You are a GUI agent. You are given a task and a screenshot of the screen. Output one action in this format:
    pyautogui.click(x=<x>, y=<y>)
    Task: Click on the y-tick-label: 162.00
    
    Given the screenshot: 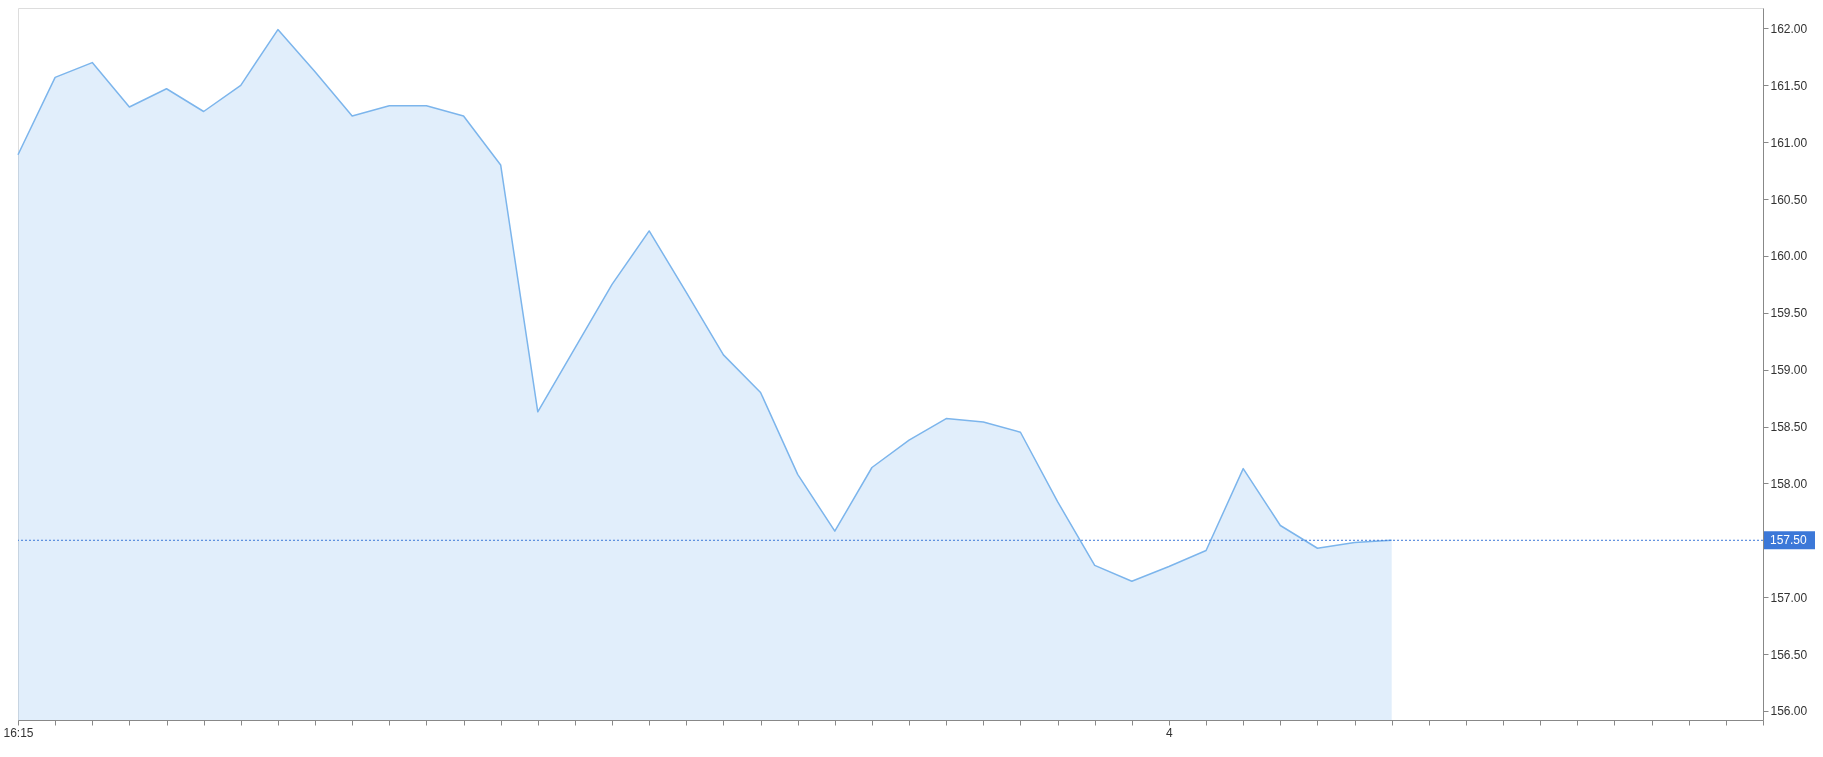 What is the action you would take?
    pyautogui.click(x=1789, y=28)
    